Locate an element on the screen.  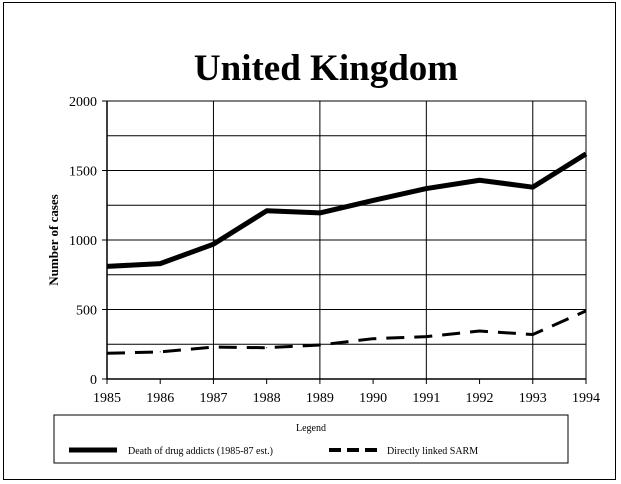
x-tick-label: 1986 is located at coordinates (160, 398).